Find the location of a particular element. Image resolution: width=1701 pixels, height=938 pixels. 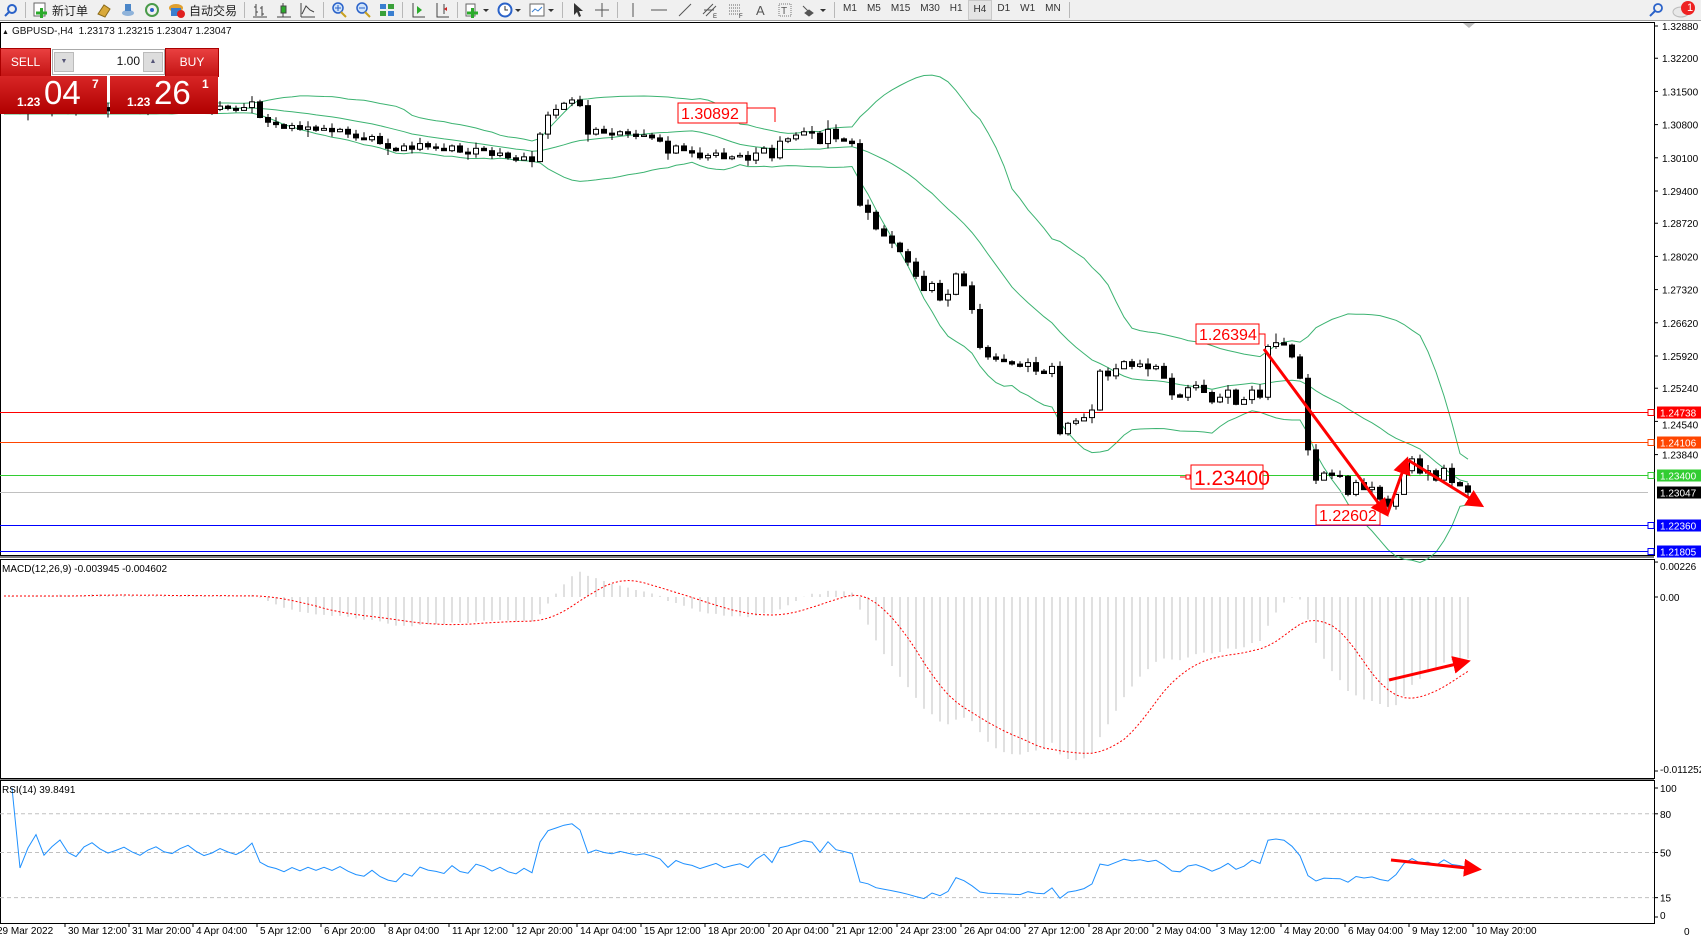

autoscroll-button is located at coordinates (418, 10).